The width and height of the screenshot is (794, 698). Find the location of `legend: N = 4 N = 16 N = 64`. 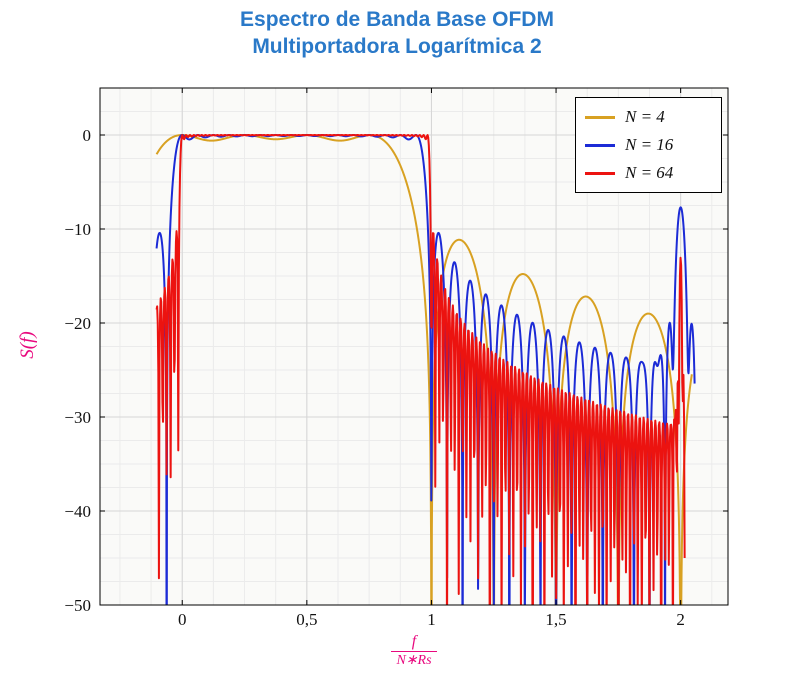

legend: N = 4 N = 16 N = 64 is located at coordinates (648, 145).